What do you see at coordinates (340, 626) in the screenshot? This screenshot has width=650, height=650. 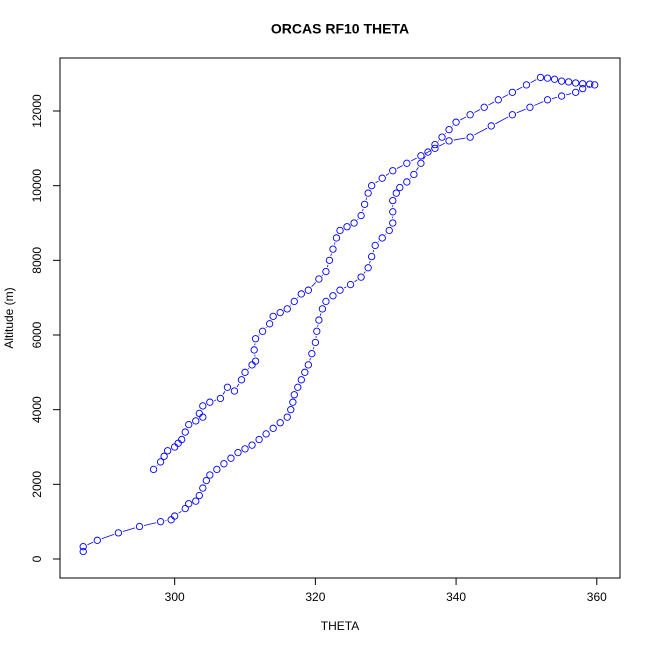 I see `x-axis-label: THETA` at bounding box center [340, 626].